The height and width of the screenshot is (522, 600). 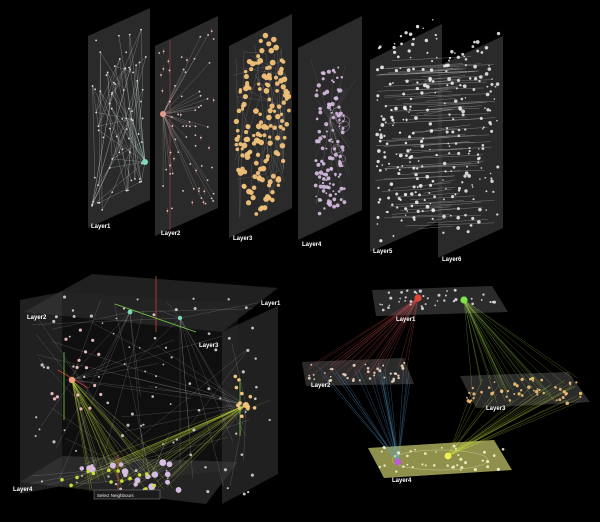 I want to click on top-layer4-label: Layer4, so click(x=312, y=245).